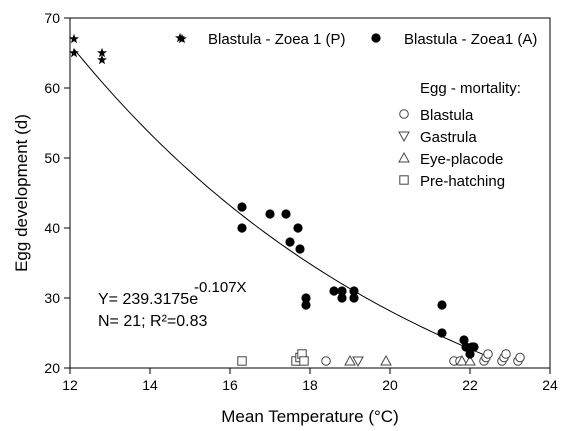 The height and width of the screenshot is (431, 563). Describe the element at coordinates (153, 321) in the screenshot. I see `fit-stats: N= 21; R²=0.83` at that location.